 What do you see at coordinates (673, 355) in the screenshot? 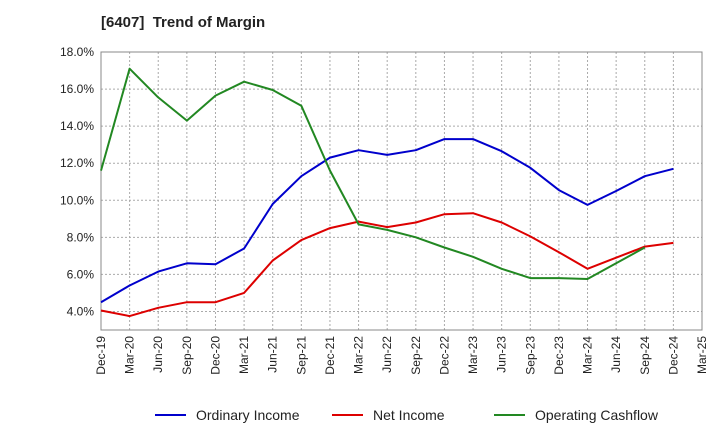
I see `x-tick-label: Dec-24` at bounding box center [673, 355].